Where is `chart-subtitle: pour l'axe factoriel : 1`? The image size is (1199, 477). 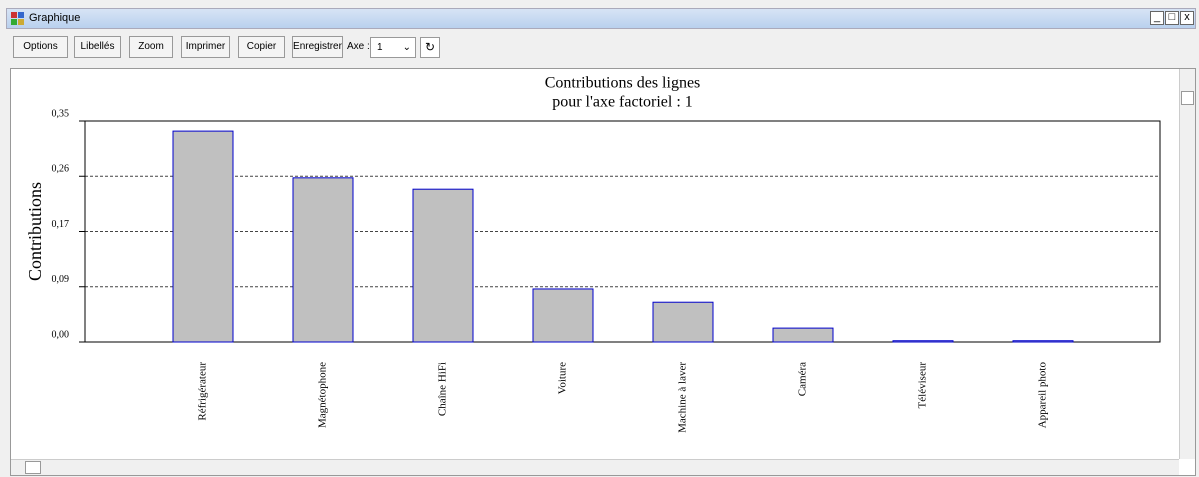 chart-subtitle: pour l'axe factoriel : 1 is located at coordinates (622, 102).